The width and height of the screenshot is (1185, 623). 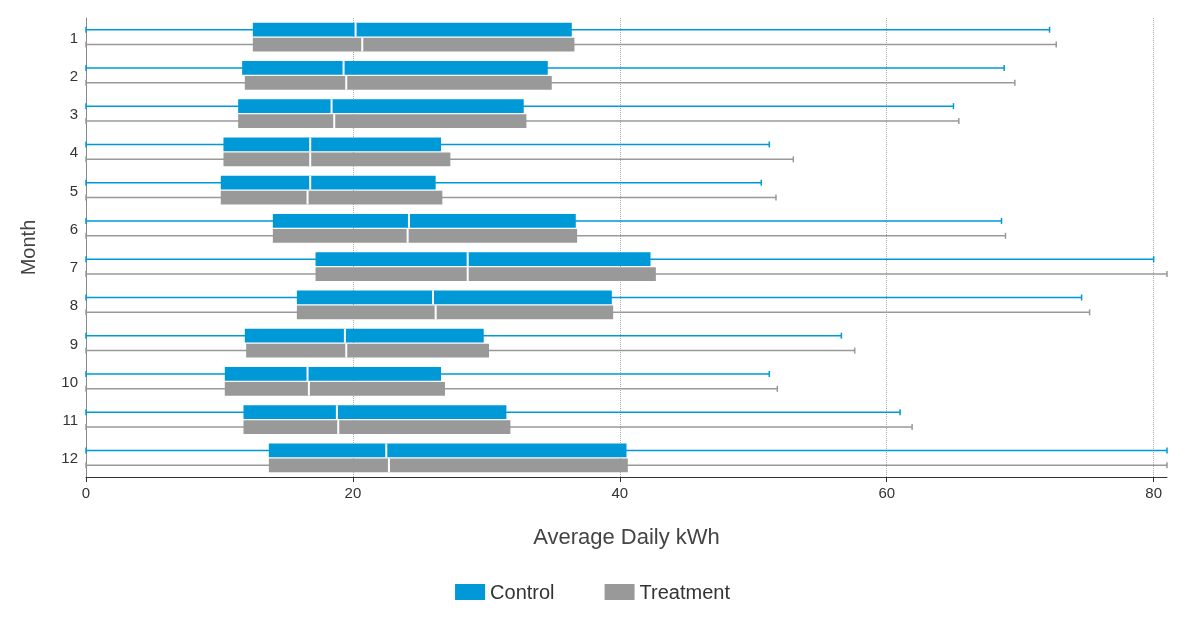 What do you see at coordinates (28, 247) in the screenshot?
I see `y-axis-title: Month` at bounding box center [28, 247].